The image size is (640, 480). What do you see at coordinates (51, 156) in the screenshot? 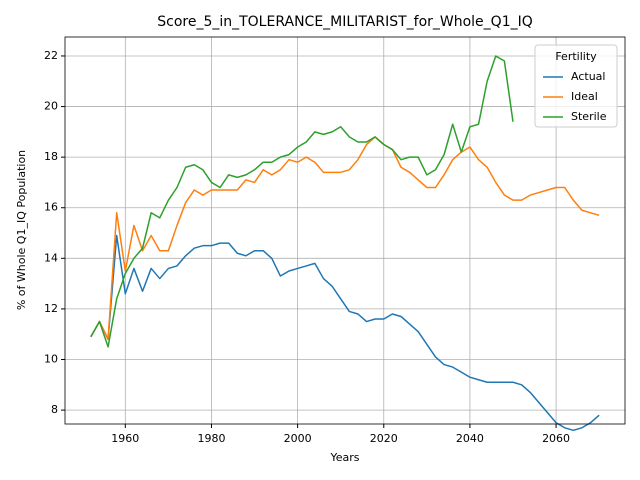
I see `y-tick-label: 18` at bounding box center [51, 156].